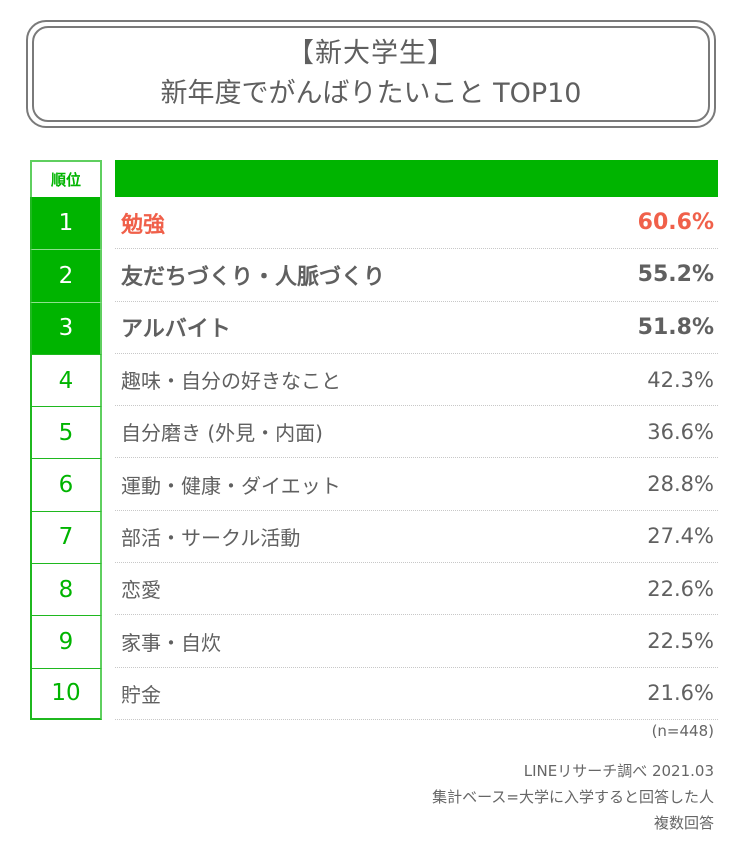 The width and height of the screenshot is (750, 864). What do you see at coordinates (680, 693) in the screenshot?
I see `row-value: 21.6%` at bounding box center [680, 693].